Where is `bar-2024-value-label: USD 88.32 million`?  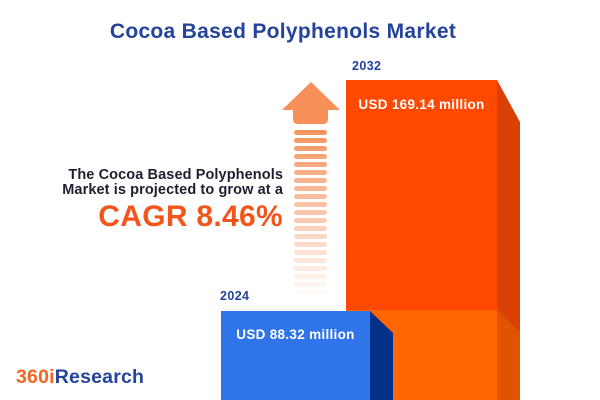
bar-2024-value-label: USD 88.32 million is located at coordinates (295, 334).